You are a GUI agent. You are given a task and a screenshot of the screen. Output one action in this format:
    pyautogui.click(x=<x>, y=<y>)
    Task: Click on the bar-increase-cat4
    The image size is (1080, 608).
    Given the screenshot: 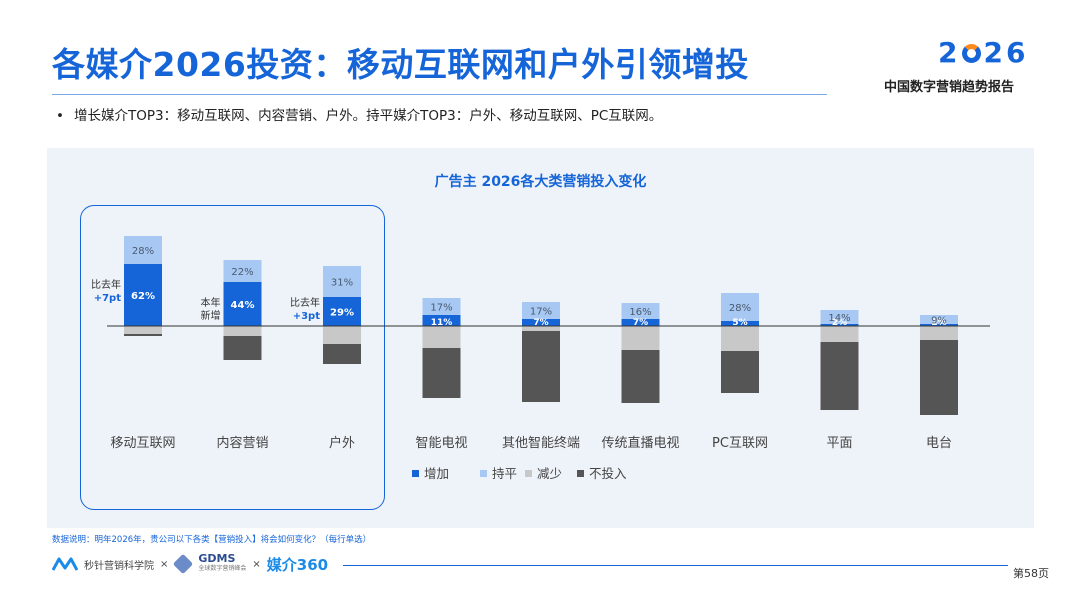 What is the action you would take?
    pyautogui.click(x=441, y=320)
    